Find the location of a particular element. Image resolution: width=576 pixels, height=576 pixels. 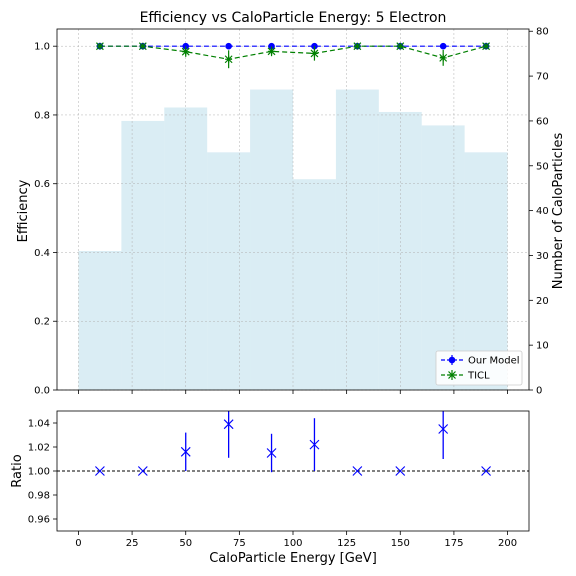

ratio-series is located at coordinates (293, 443).